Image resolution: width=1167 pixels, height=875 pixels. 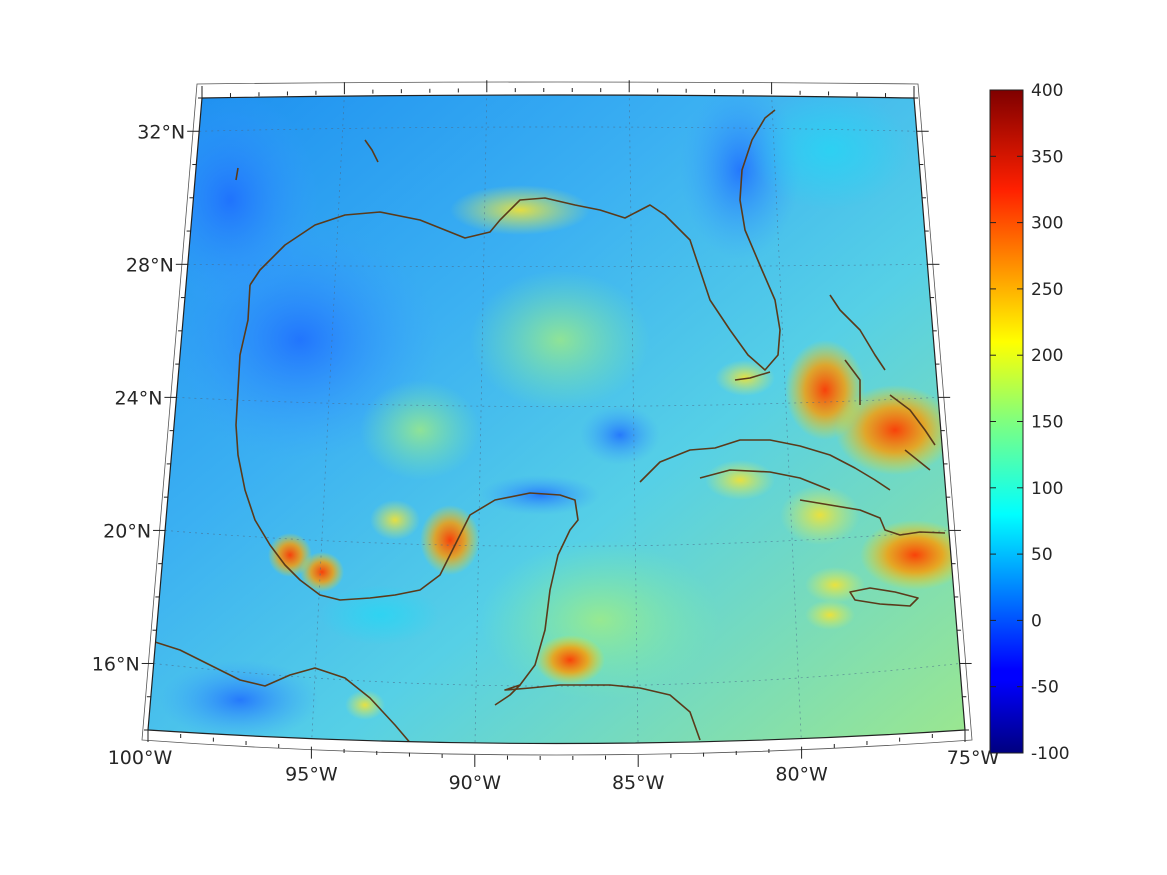 What do you see at coordinates (765, 465) in the screenshot?
I see `coastline-cuba` at bounding box center [765, 465].